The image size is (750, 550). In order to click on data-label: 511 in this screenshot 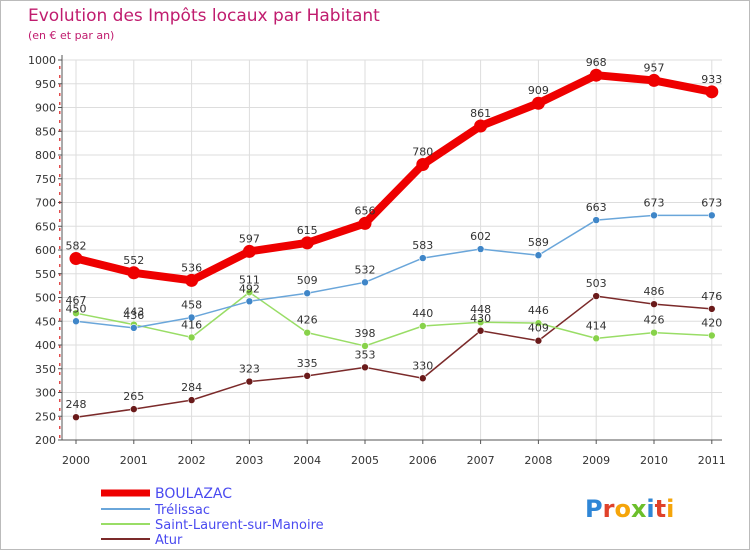, I will do `click(249, 279)`.